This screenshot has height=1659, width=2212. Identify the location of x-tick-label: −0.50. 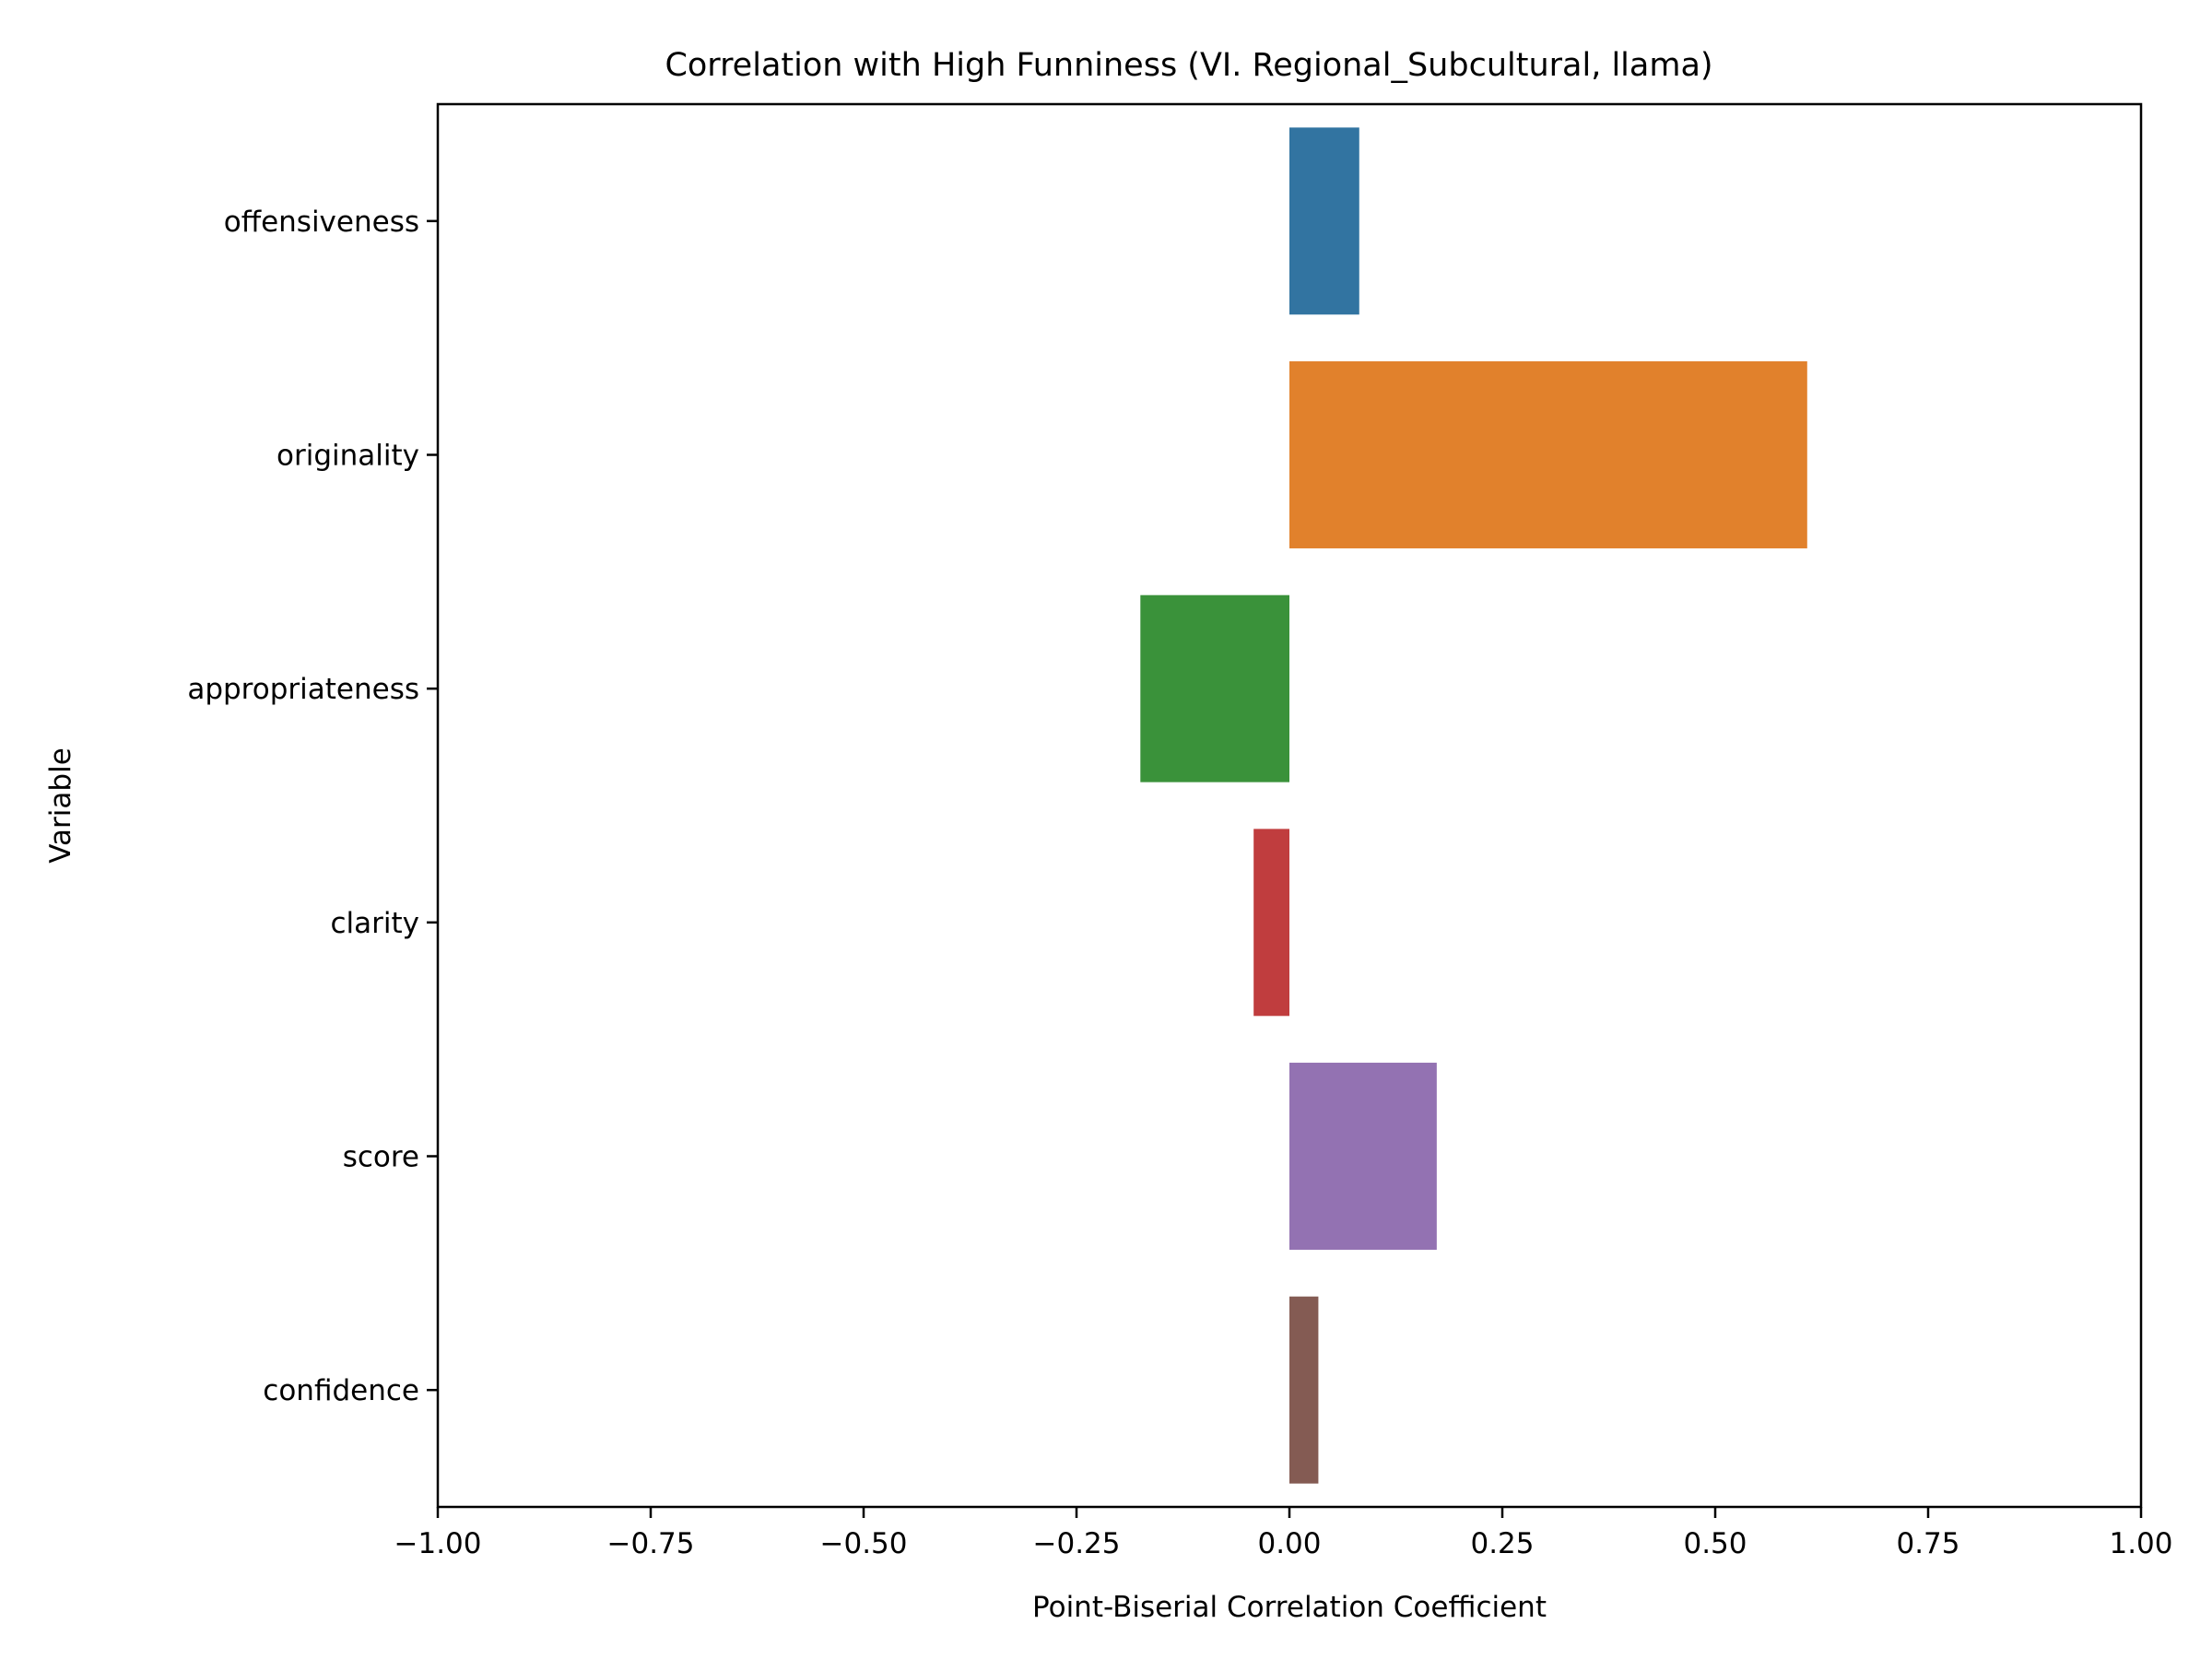
(864, 1543).